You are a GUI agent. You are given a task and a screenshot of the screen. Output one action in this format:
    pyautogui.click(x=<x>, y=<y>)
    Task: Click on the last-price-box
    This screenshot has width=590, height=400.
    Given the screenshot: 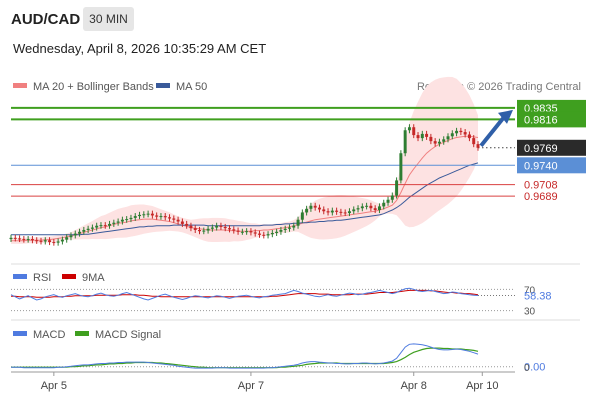 What is the action you would take?
    pyautogui.click(x=551, y=147)
    